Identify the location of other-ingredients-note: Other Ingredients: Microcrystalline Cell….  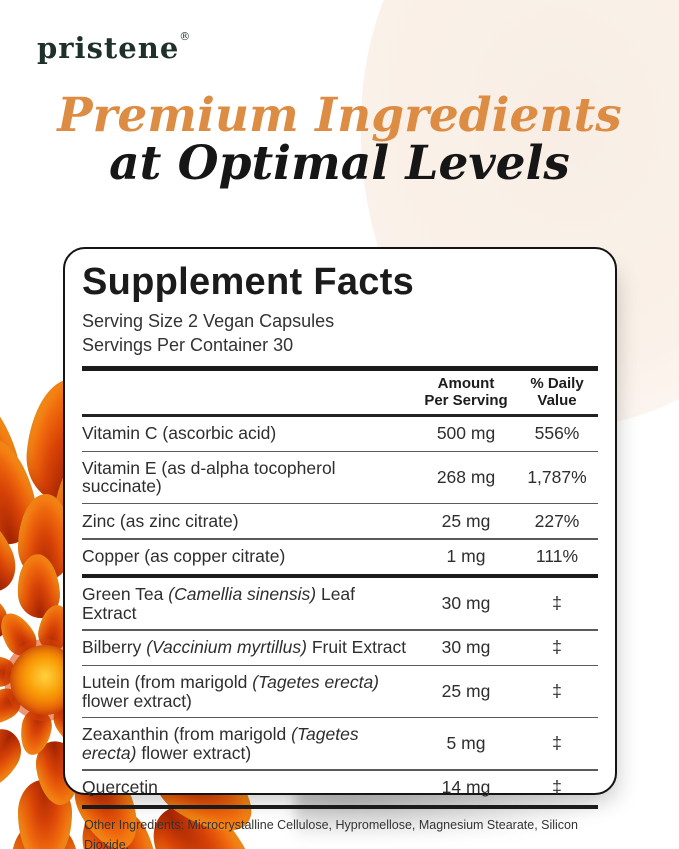
(331, 833).